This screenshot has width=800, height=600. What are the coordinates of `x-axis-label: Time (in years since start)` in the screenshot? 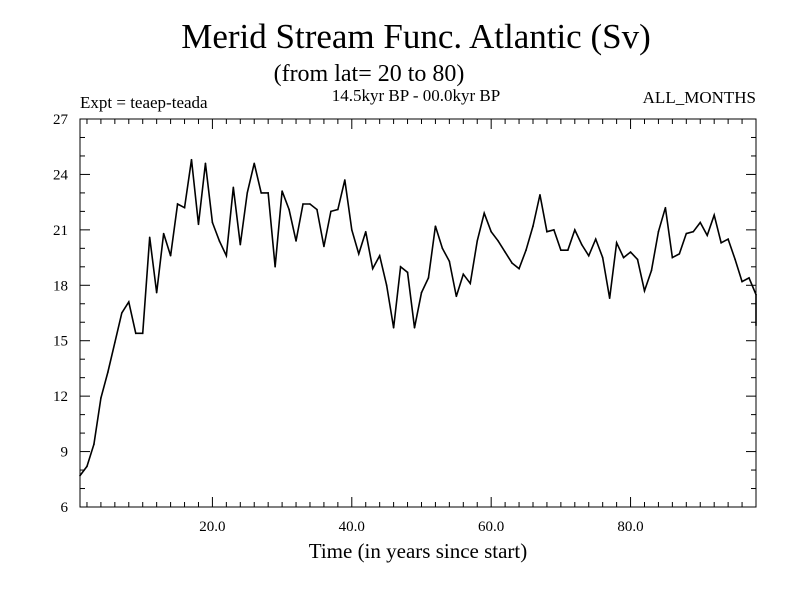 It's located at (418, 551).